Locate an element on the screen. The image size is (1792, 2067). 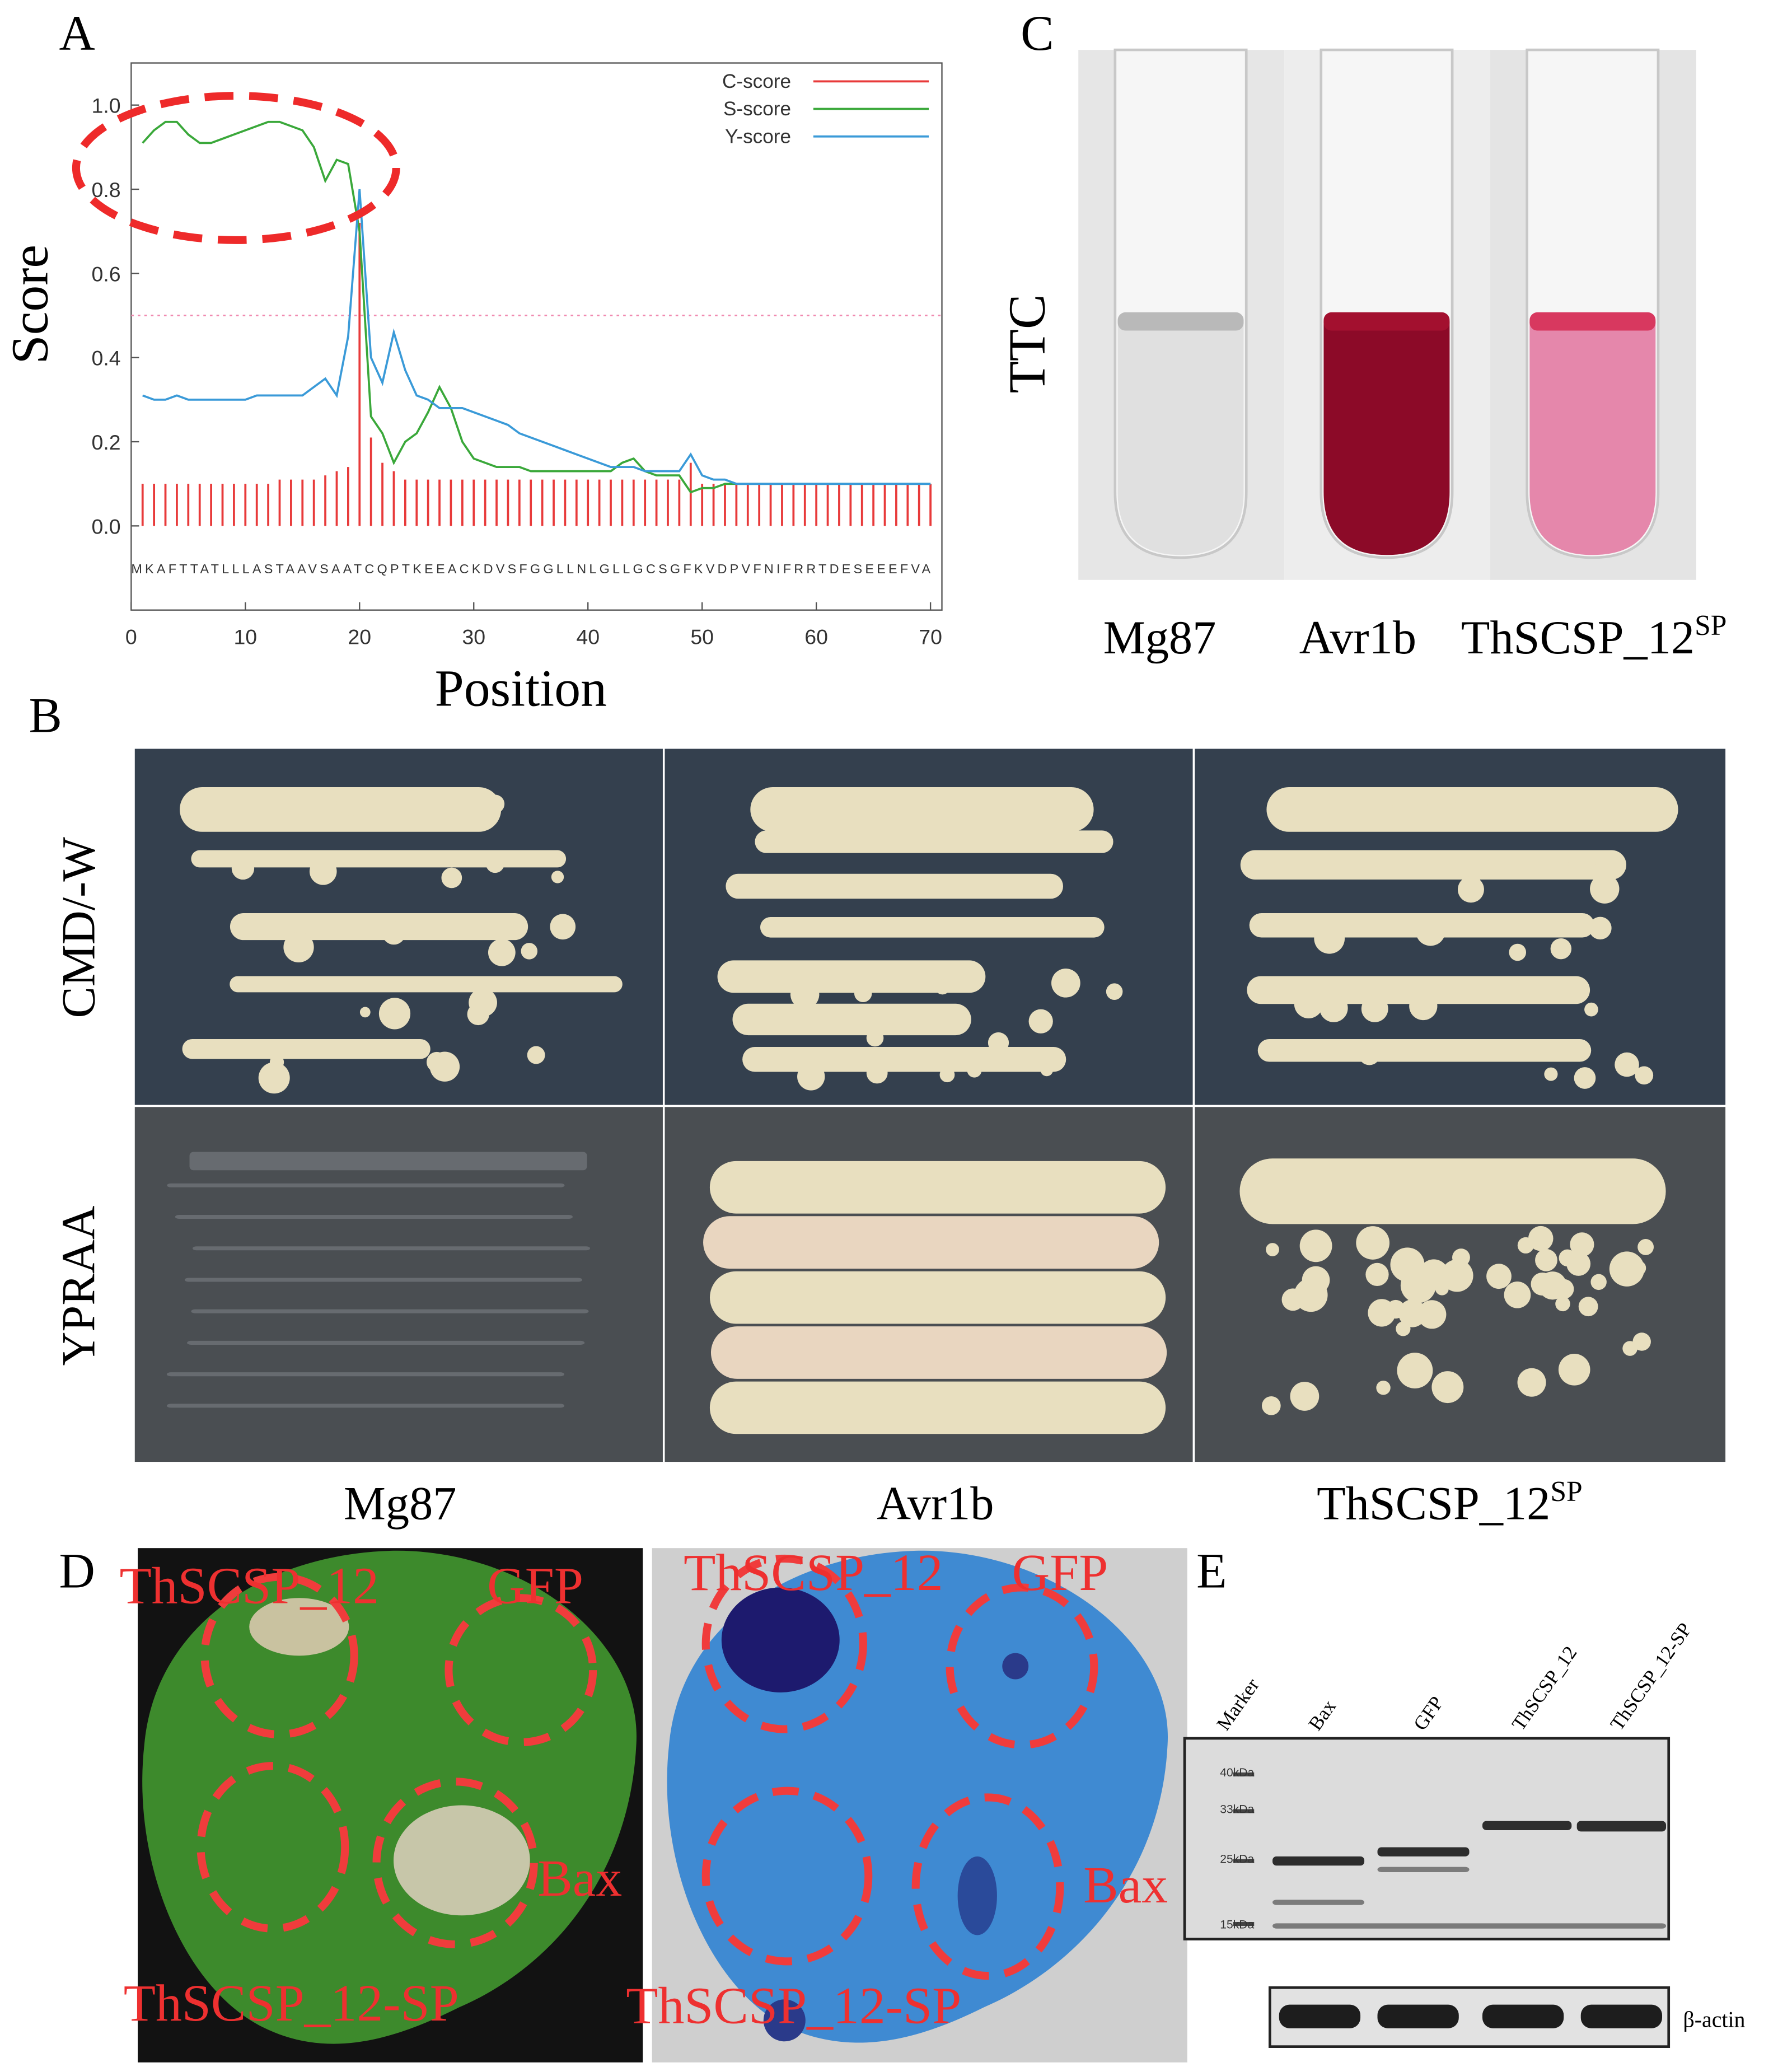
label-text: ThSCSP_12 is located at coordinates (1433, 1504).